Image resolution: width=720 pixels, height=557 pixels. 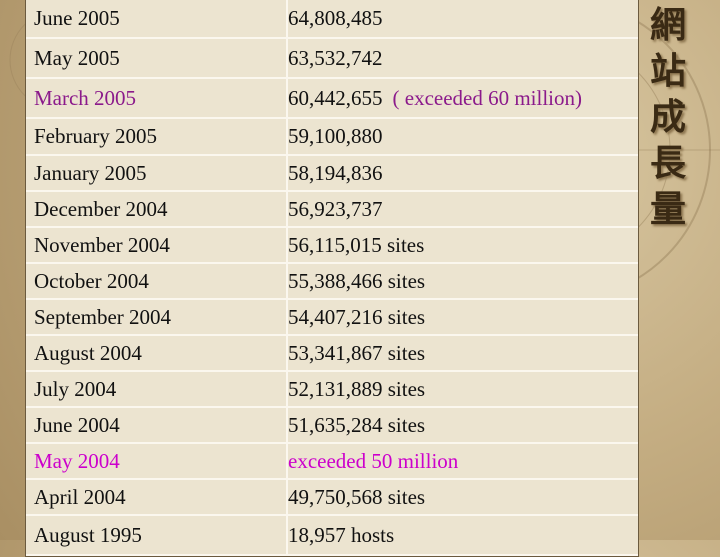 I want to click on value-text: 51,635,284 sites, so click(x=357, y=424).